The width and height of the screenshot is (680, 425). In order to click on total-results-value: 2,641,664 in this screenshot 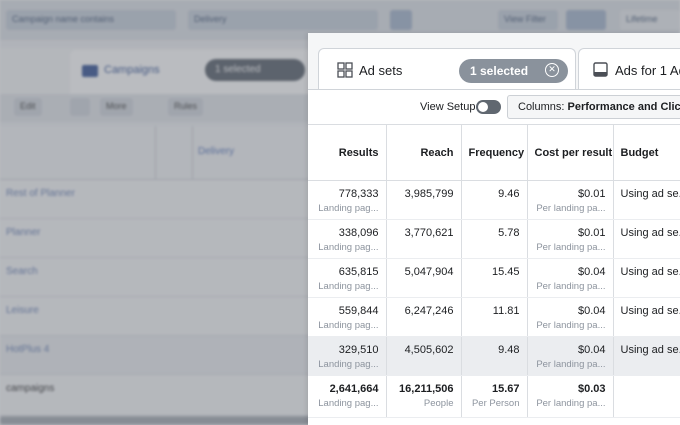, I will do `click(354, 389)`.